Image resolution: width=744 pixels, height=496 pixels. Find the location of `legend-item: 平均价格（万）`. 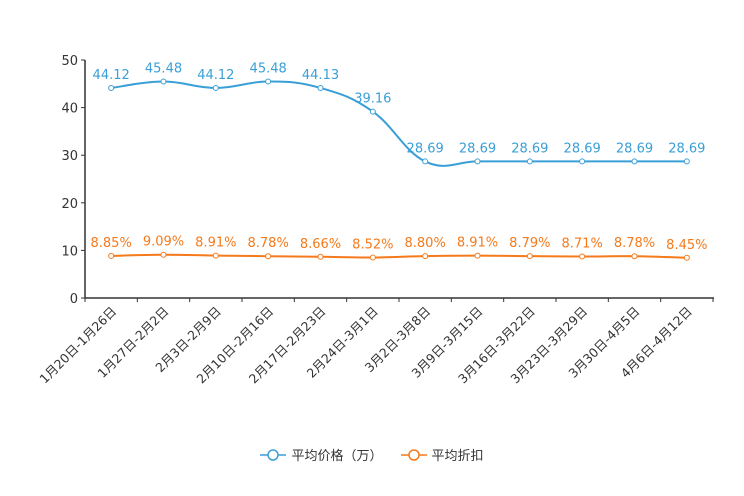

legend-item: 平均价格（万） is located at coordinates (321, 454).